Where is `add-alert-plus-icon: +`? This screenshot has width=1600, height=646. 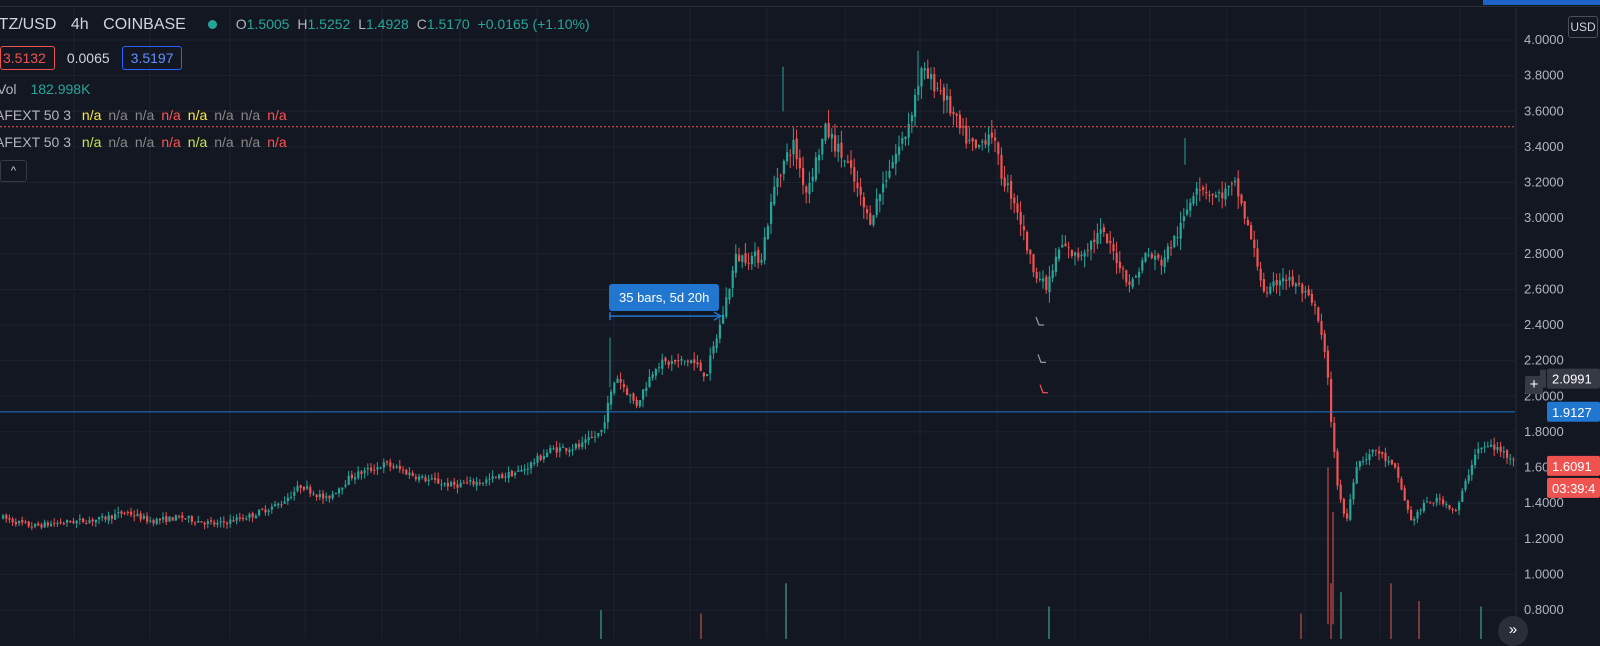
add-alert-plus-icon: + is located at coordinates (1534, 385).